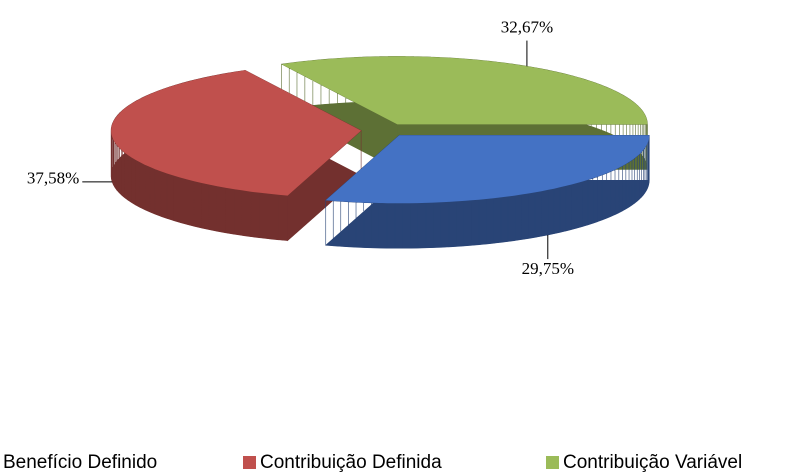  Describe the element at coordinates (652, 462) in the screenshot. I see `legend-label: Contribuição Variável` at that location.